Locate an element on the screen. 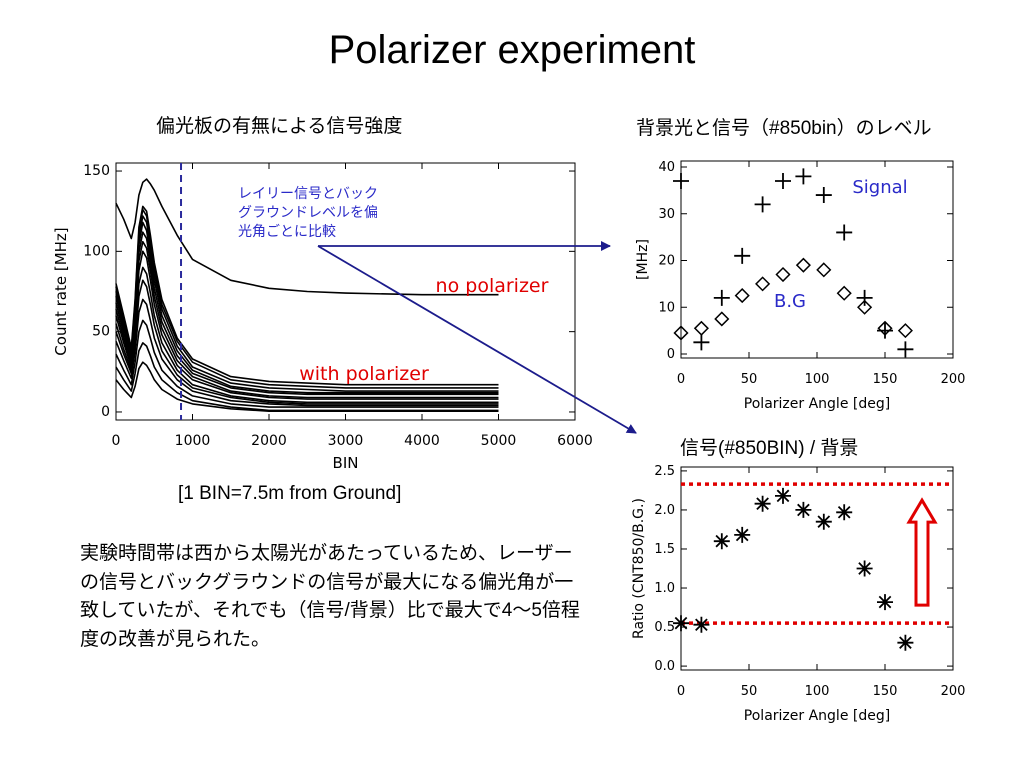 The image size is (1024, 768). with-polarizer-label: with polarizer is located at coordinates (364, 374).